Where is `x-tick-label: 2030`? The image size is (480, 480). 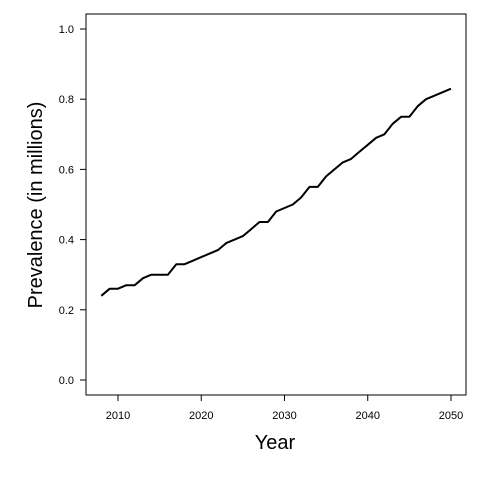
x-tick-label: 2030 is located at coordinates (284, 416).